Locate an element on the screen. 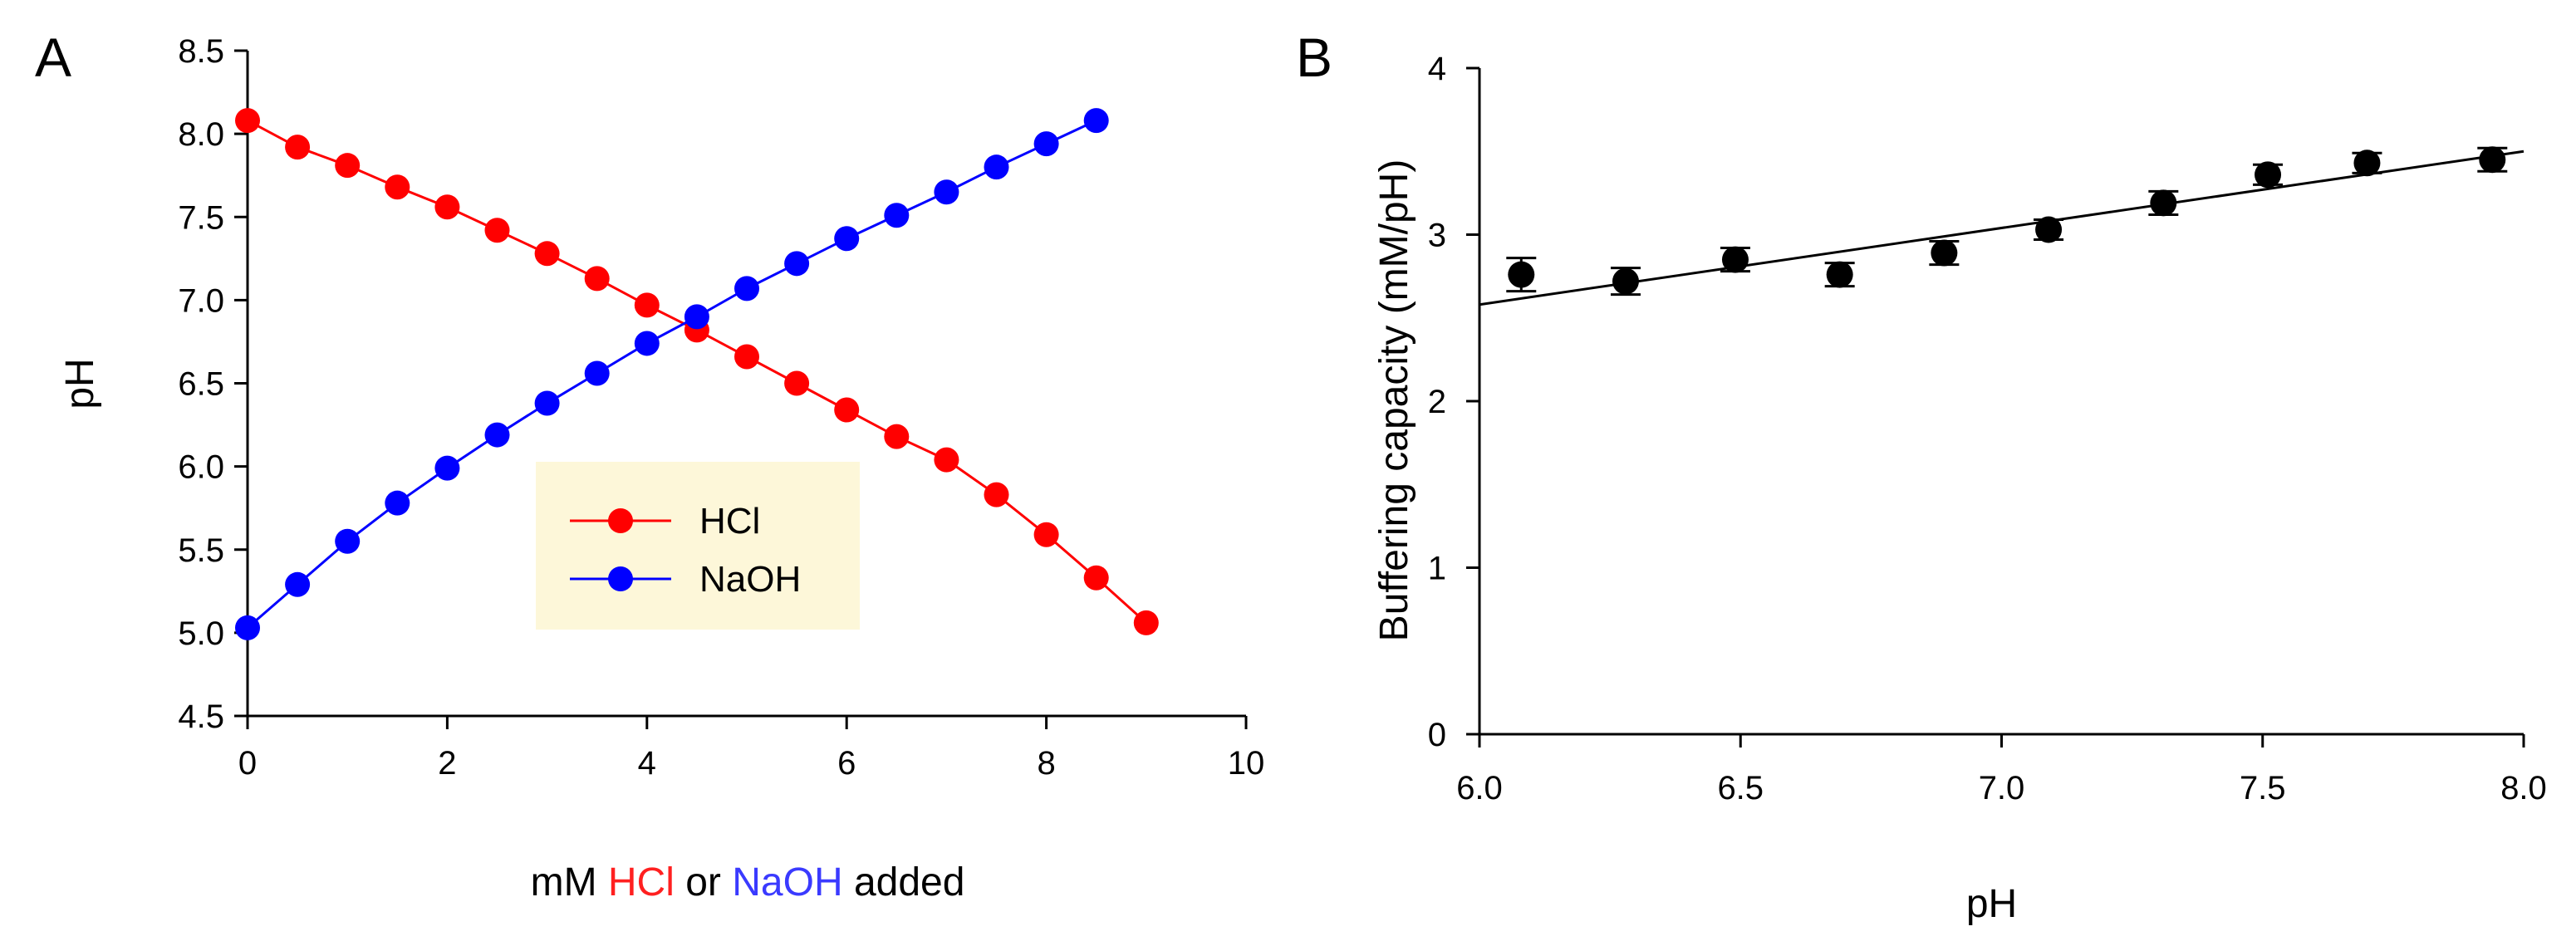  panel-b-label: B is located at coordinates (1314, 57).